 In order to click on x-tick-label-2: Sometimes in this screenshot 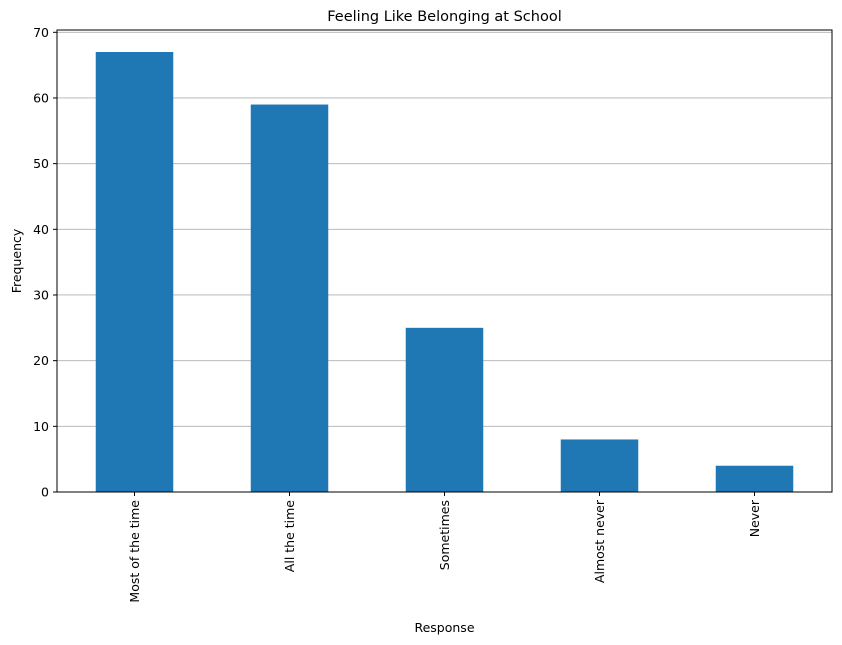, I will do `click(444, 535)`.